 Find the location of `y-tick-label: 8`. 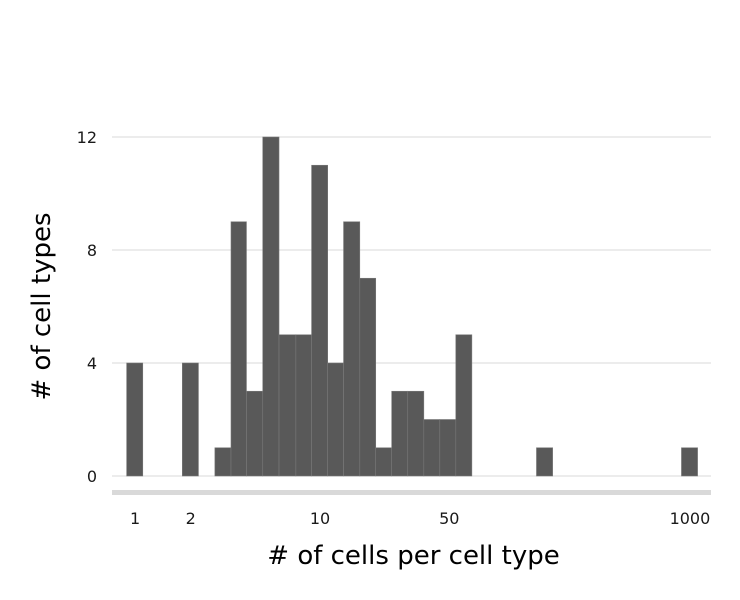

y-tick-label: 8 is located at coordinates (92, 250).